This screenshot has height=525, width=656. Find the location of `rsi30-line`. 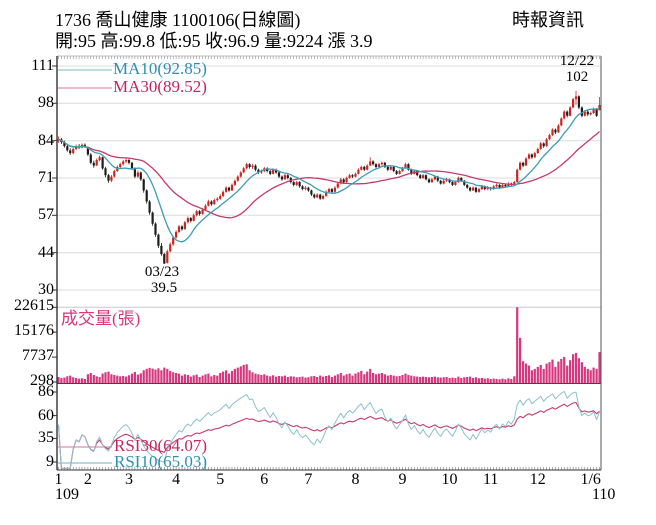

rsi30-line is located at coordinates (328, 435).